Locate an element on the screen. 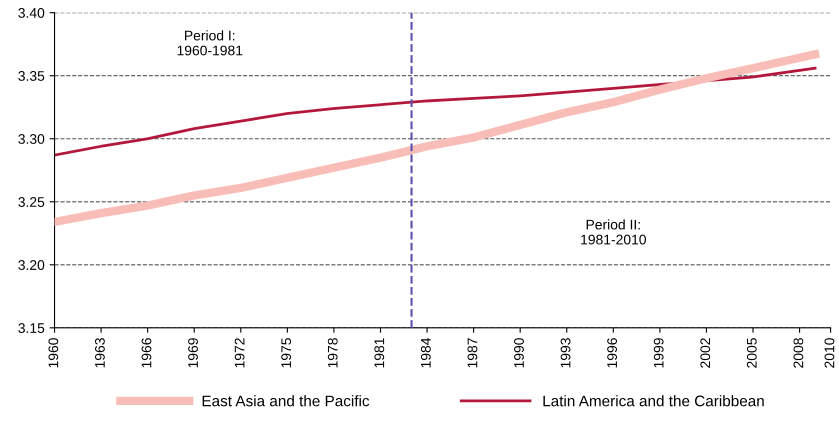 The width and height of the screenshot is (839, 423). y-tick-label: 3.40 is located at coordinates (31, 13).